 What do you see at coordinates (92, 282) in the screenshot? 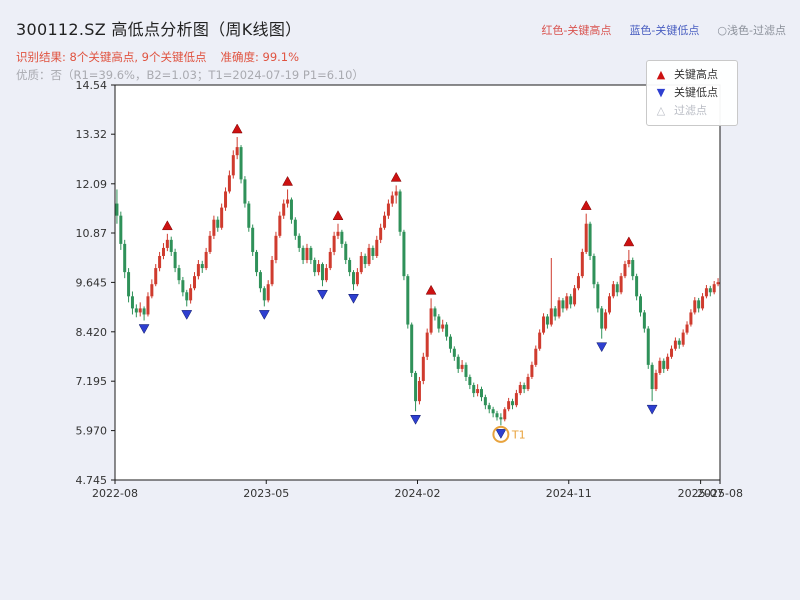
I see `y-tick-label: 9.645` at bounding box center [92, 282].